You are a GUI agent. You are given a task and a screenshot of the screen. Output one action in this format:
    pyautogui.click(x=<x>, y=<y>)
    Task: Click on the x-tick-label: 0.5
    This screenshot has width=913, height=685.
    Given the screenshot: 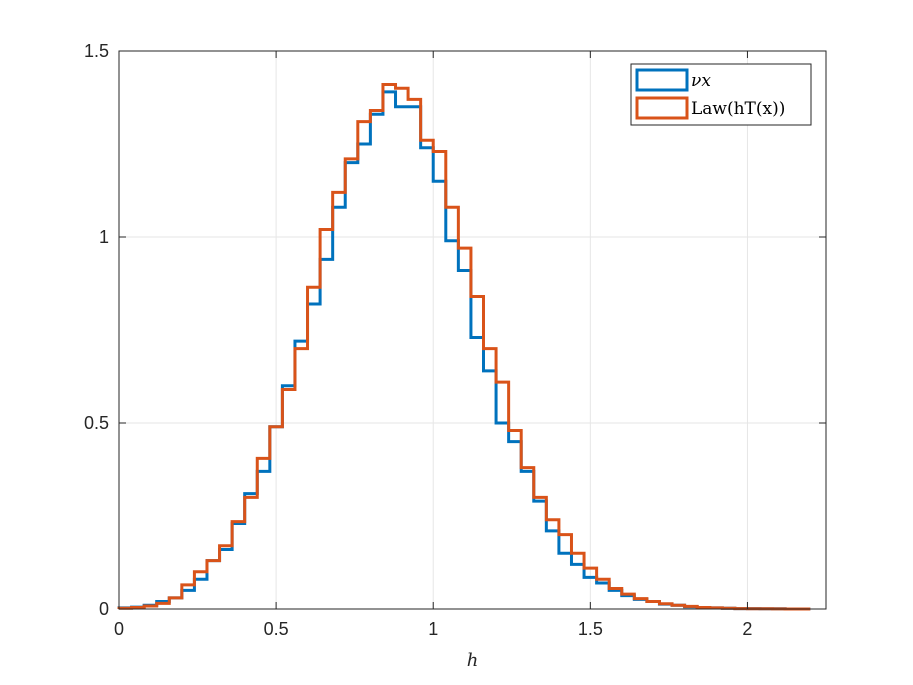 What is the action you would take?
    pyautogui.click(x=276, y=629)
    